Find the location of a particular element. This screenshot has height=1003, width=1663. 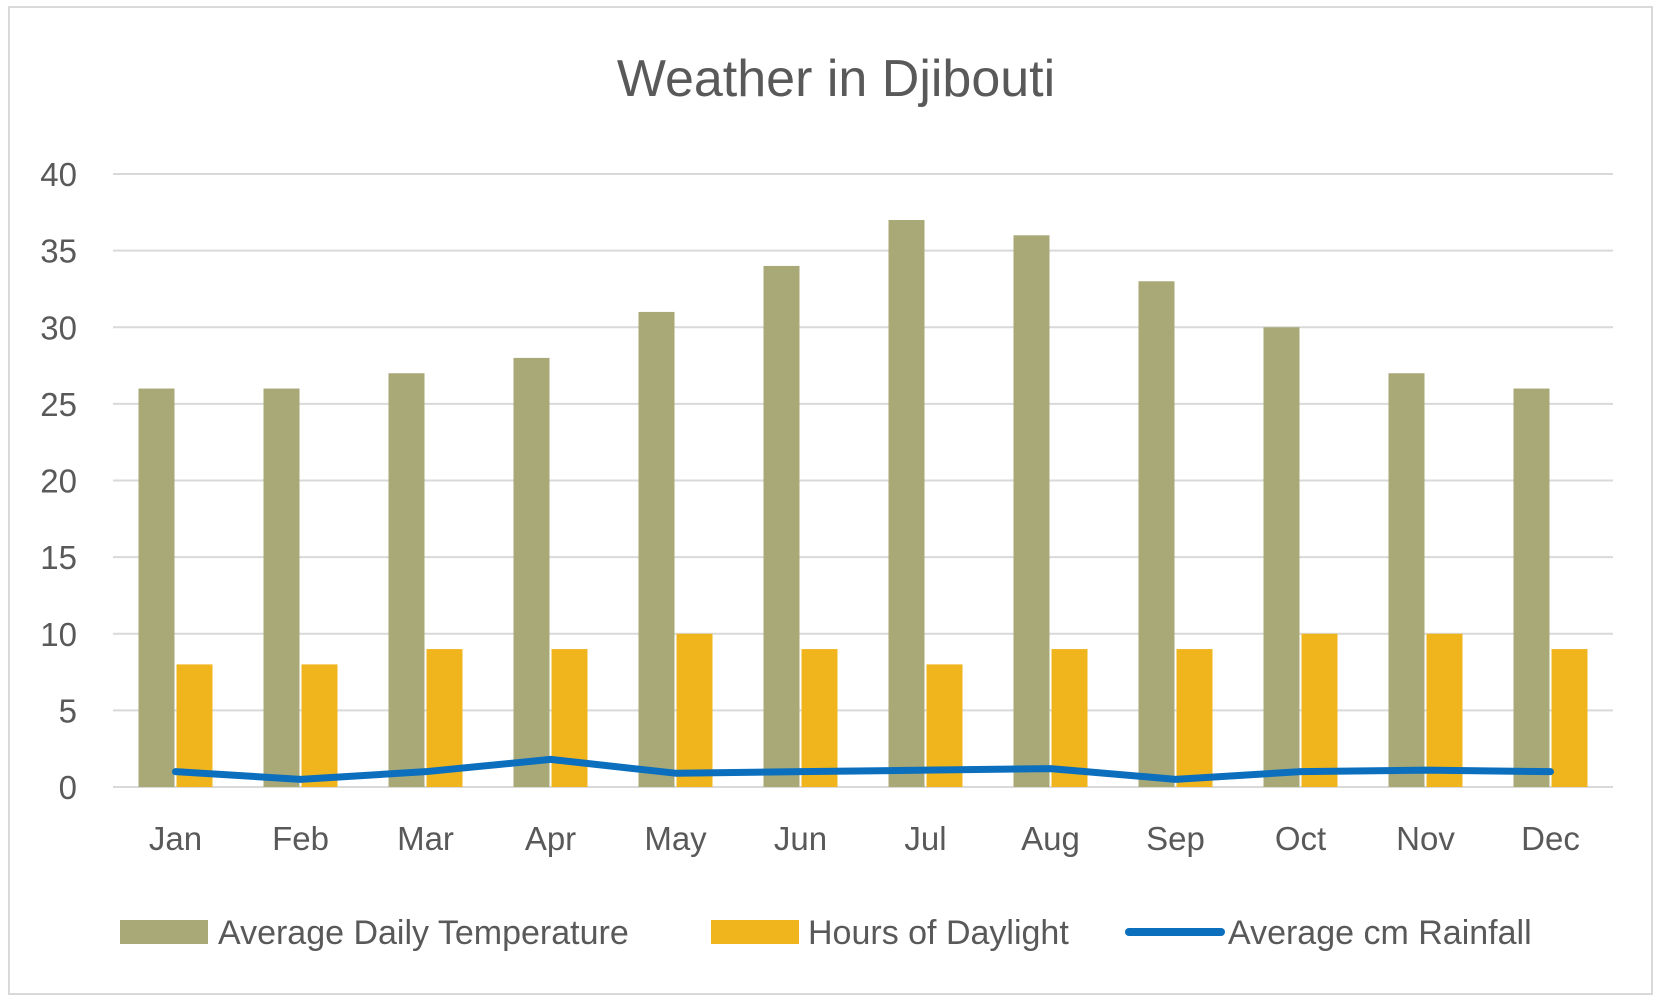

line-layer is located at coordinates (863, 769).